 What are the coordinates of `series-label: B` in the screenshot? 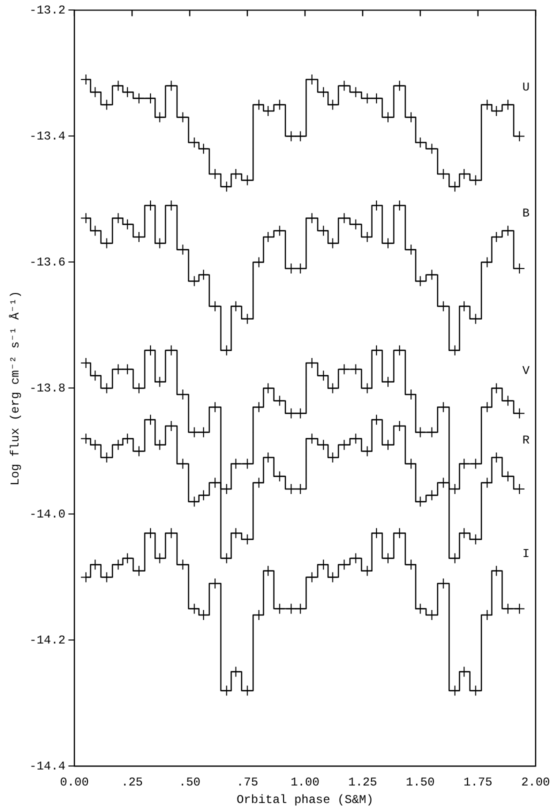 It's located at (526, 213).